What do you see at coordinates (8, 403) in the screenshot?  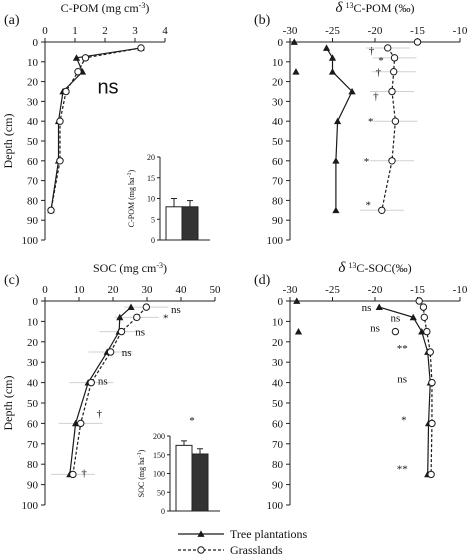 I see `y-axis-label: Depth (cm)` at bounding box center [8, 403].